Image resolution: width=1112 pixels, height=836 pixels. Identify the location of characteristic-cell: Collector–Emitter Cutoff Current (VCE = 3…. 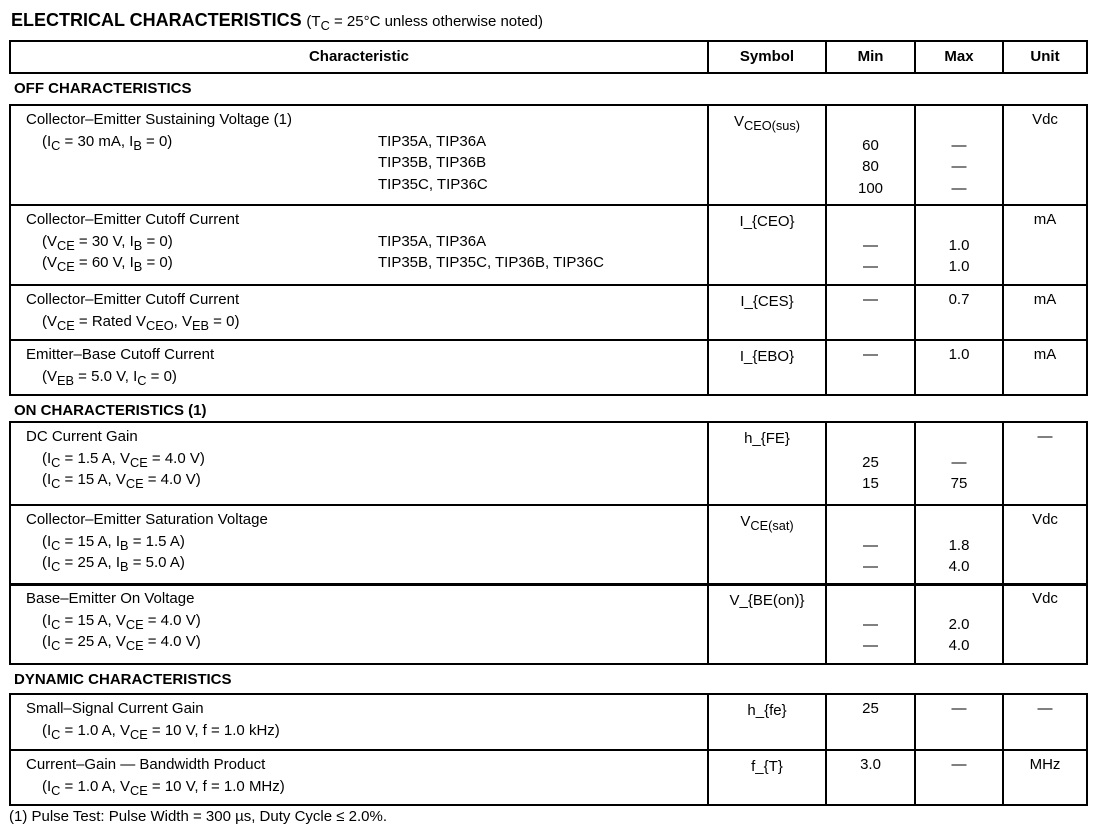
(360, 245).